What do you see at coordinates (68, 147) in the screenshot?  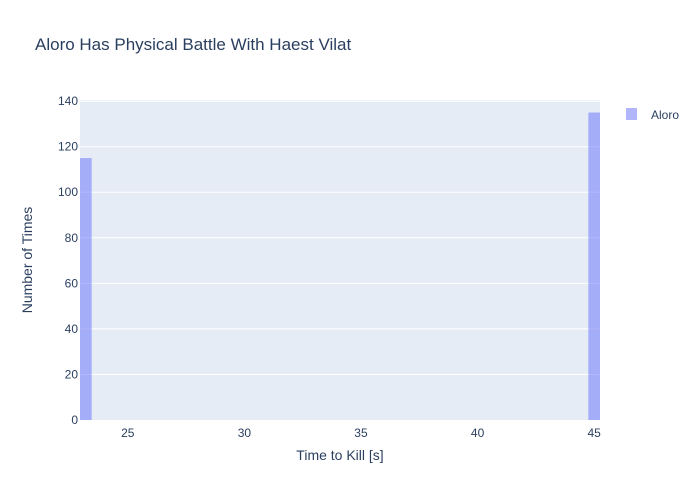 I see `y-tick-label: 120` at bounding box center [68, 147].